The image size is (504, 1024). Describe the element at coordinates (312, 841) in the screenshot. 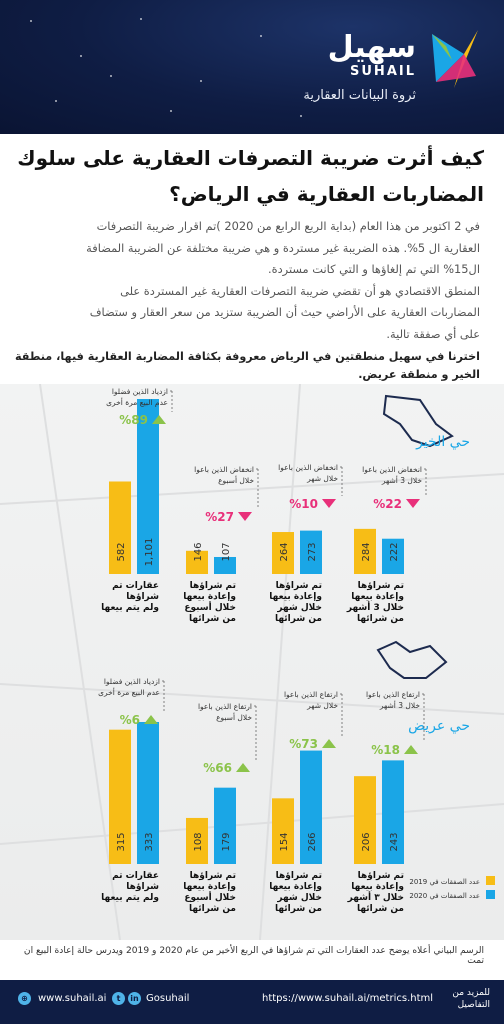

I see `value-label-2020: 266` at that location.